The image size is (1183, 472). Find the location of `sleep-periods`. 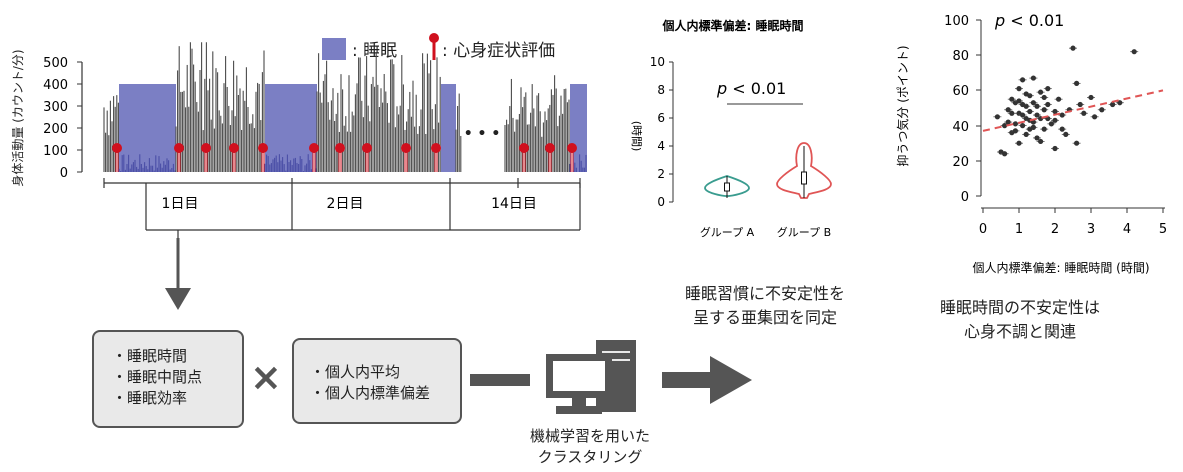

sleep-periods is located at coordinates (353, 128).